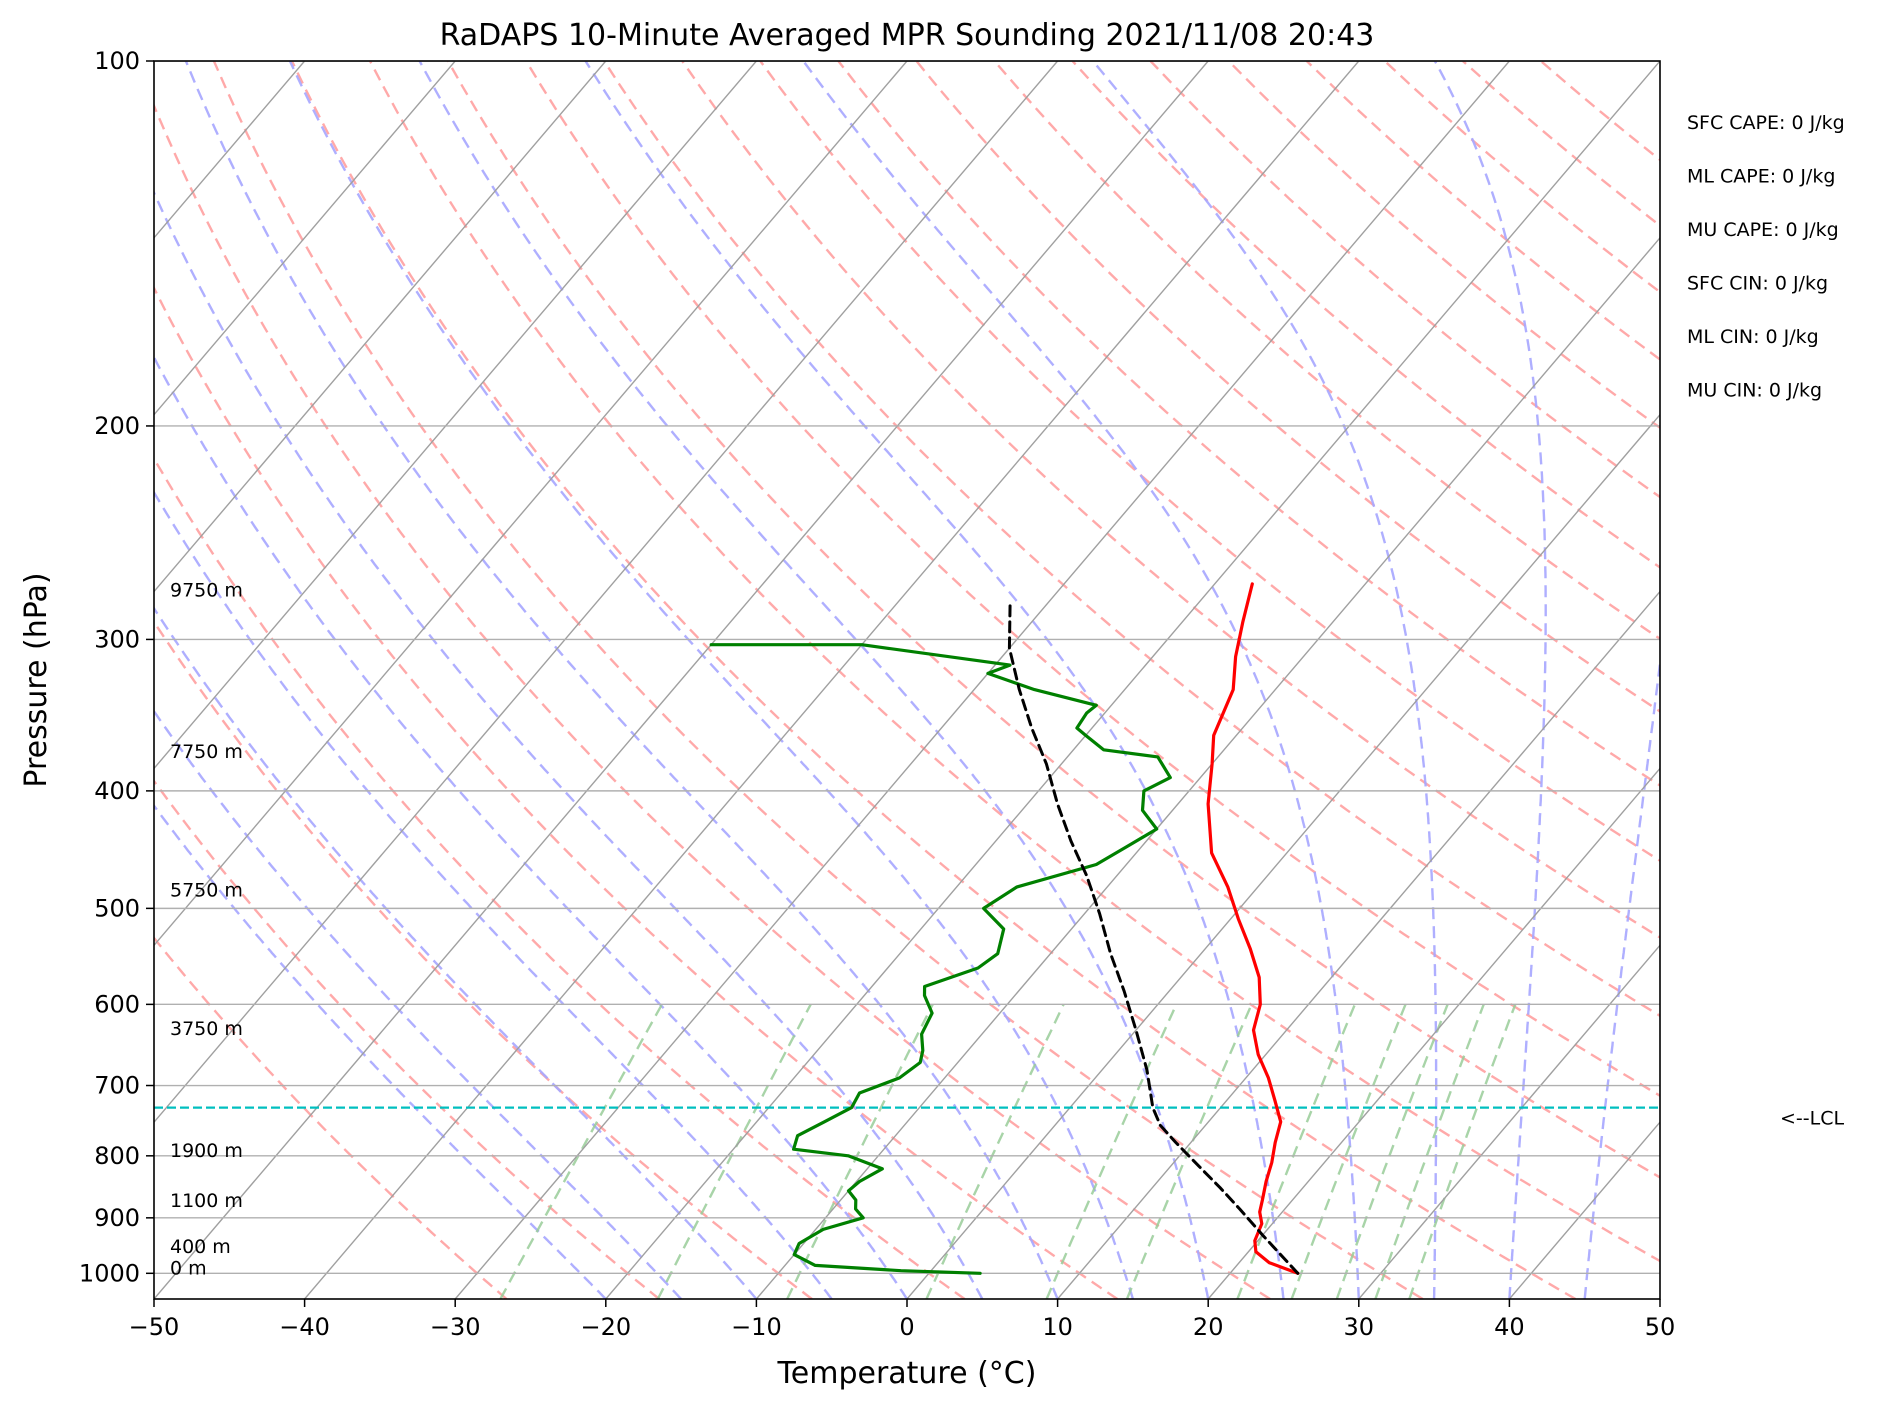  What do you see at coordinates (117, 791) in the screenshot?
I see `y-tick-label: 400` at bounding box center [117, 791].